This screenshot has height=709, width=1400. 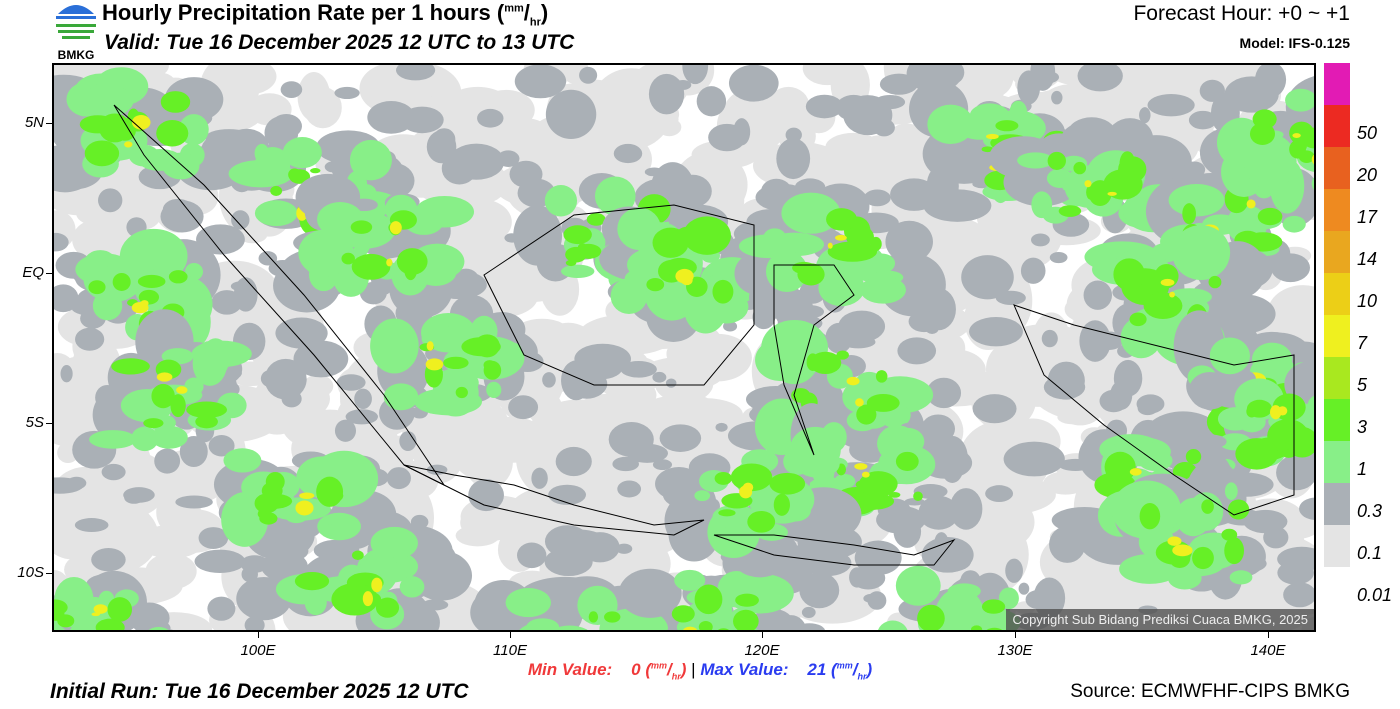 What do you see at coordinates (303, 12) in the screenshot?
I see `title-text: Hourly Precipitation Rate per 1 hours (` at bounding box center [303, 12].